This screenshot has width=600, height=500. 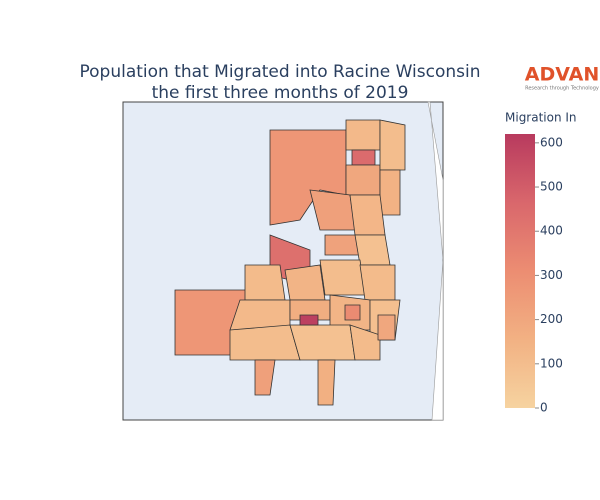 I want to click on colorbar-tick-label: 600, so click(x=551, y=142).